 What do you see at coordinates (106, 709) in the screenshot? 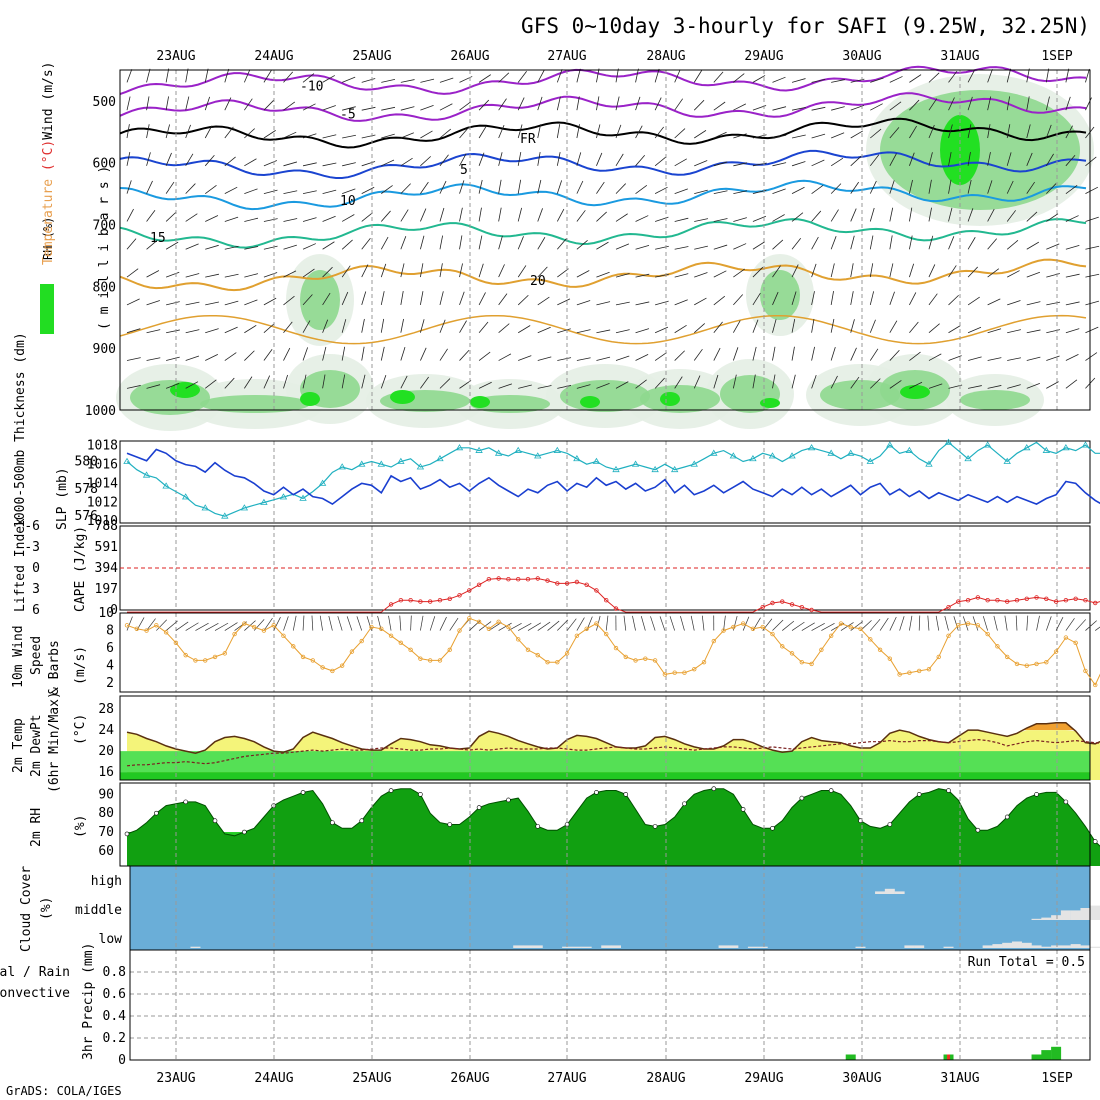
I see `temp-tick: 28` at bounding box center [106, 709].